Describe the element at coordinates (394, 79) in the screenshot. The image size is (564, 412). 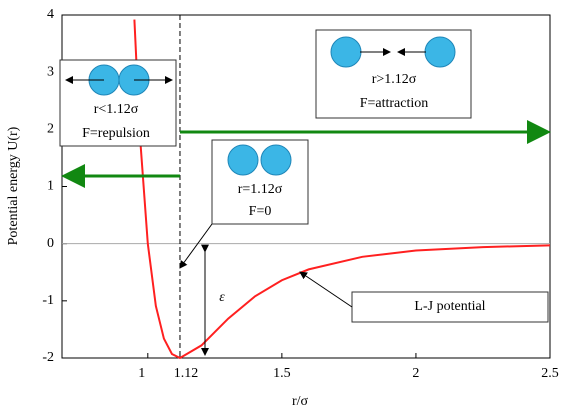
I see `annotation: r>1.12σ` at that location.